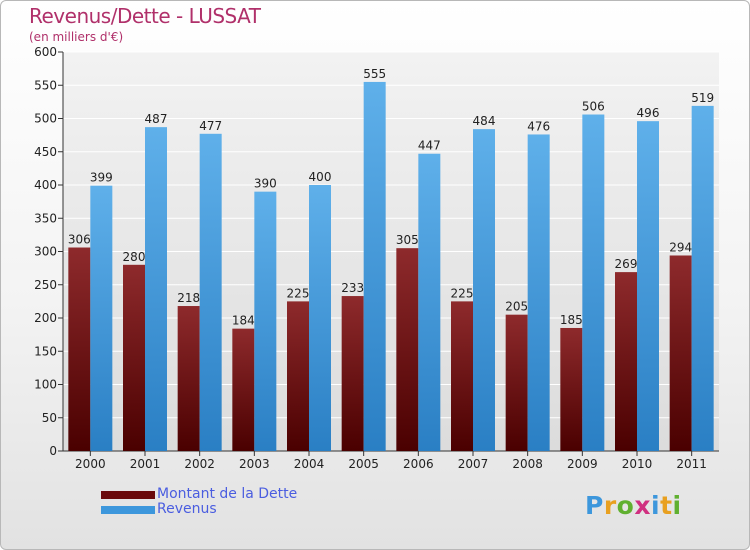  I want to click on data-label-debt: 305, so click(407, 240).